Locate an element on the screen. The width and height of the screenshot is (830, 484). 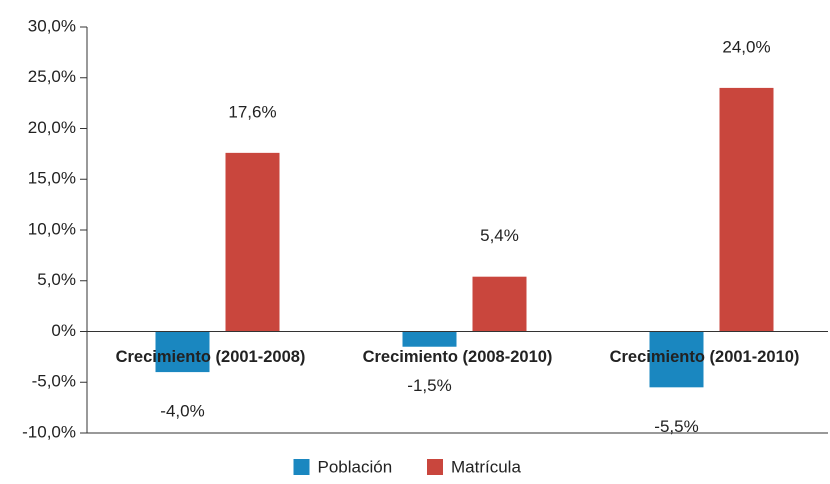
y-tick-label: 15,0% is located at coordinates (52, 178).